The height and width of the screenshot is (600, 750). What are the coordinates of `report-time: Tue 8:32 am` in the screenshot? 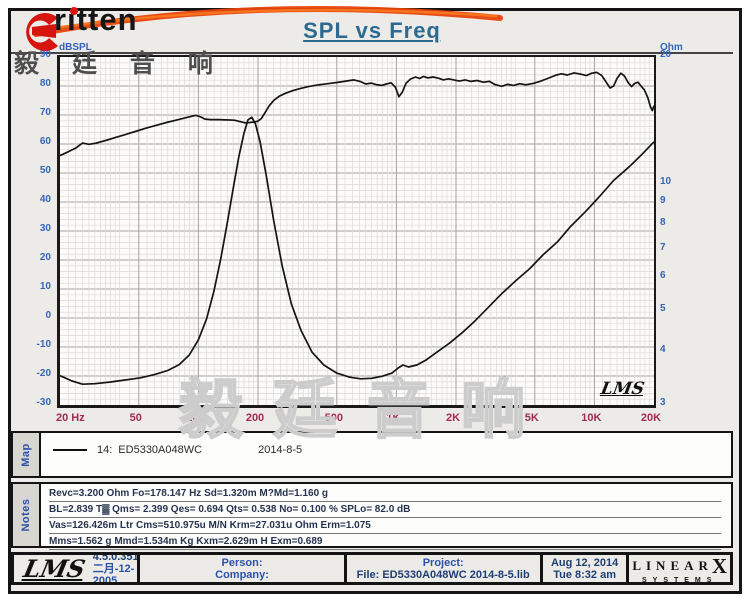 It's located at (584, 574).